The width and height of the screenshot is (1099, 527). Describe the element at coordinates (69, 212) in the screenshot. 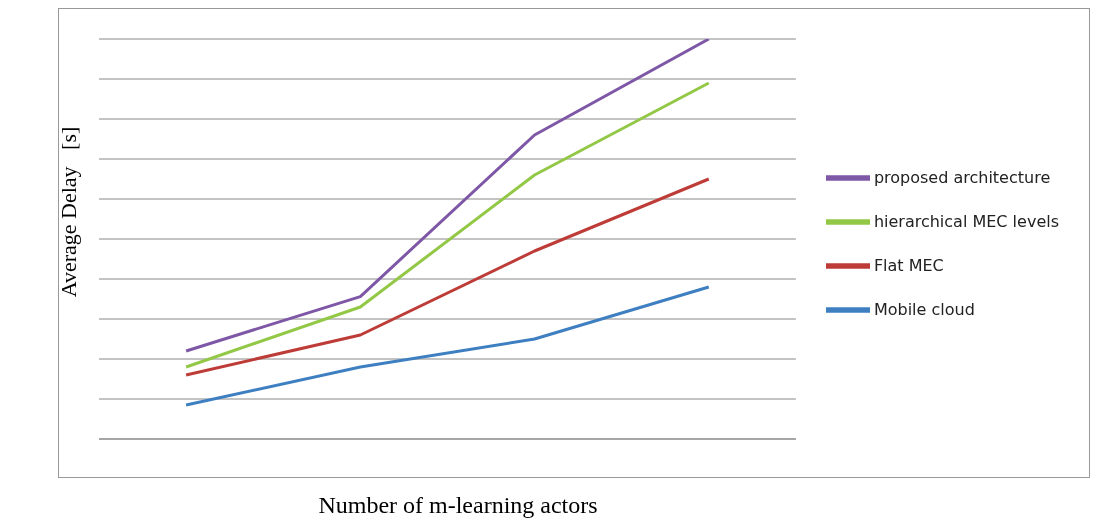

I see `y-axis-title: Average Delay [s]` at that location.